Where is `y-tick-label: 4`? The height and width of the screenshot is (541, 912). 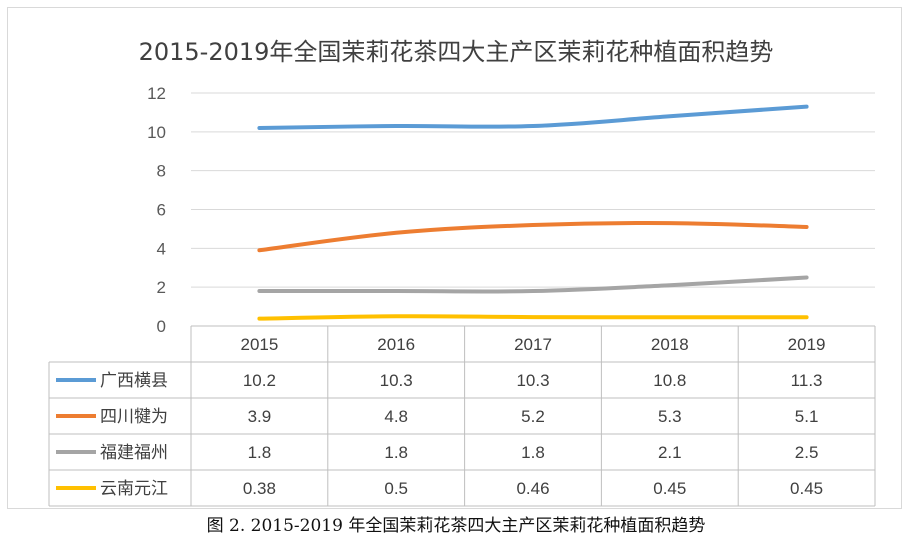 y-tick-label: 4 is located at coordinates (161, 248).